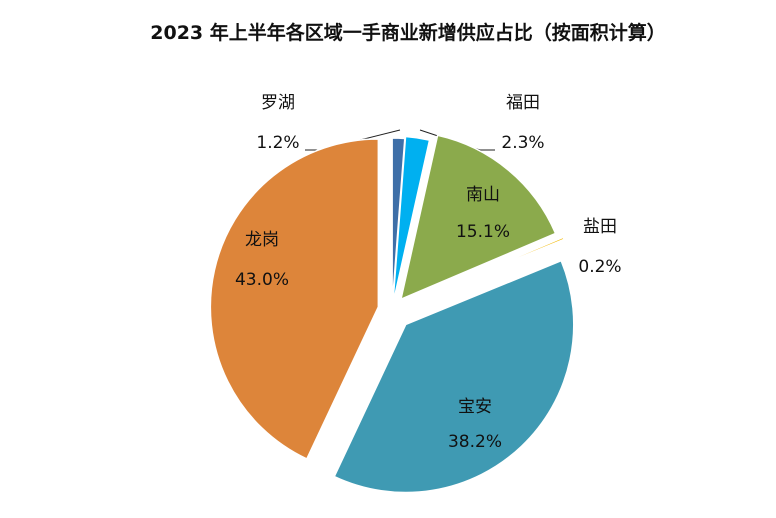 The width and height of the screenshot is (776, 518). I want to click on slice-label: 福田, so click(523, 103).